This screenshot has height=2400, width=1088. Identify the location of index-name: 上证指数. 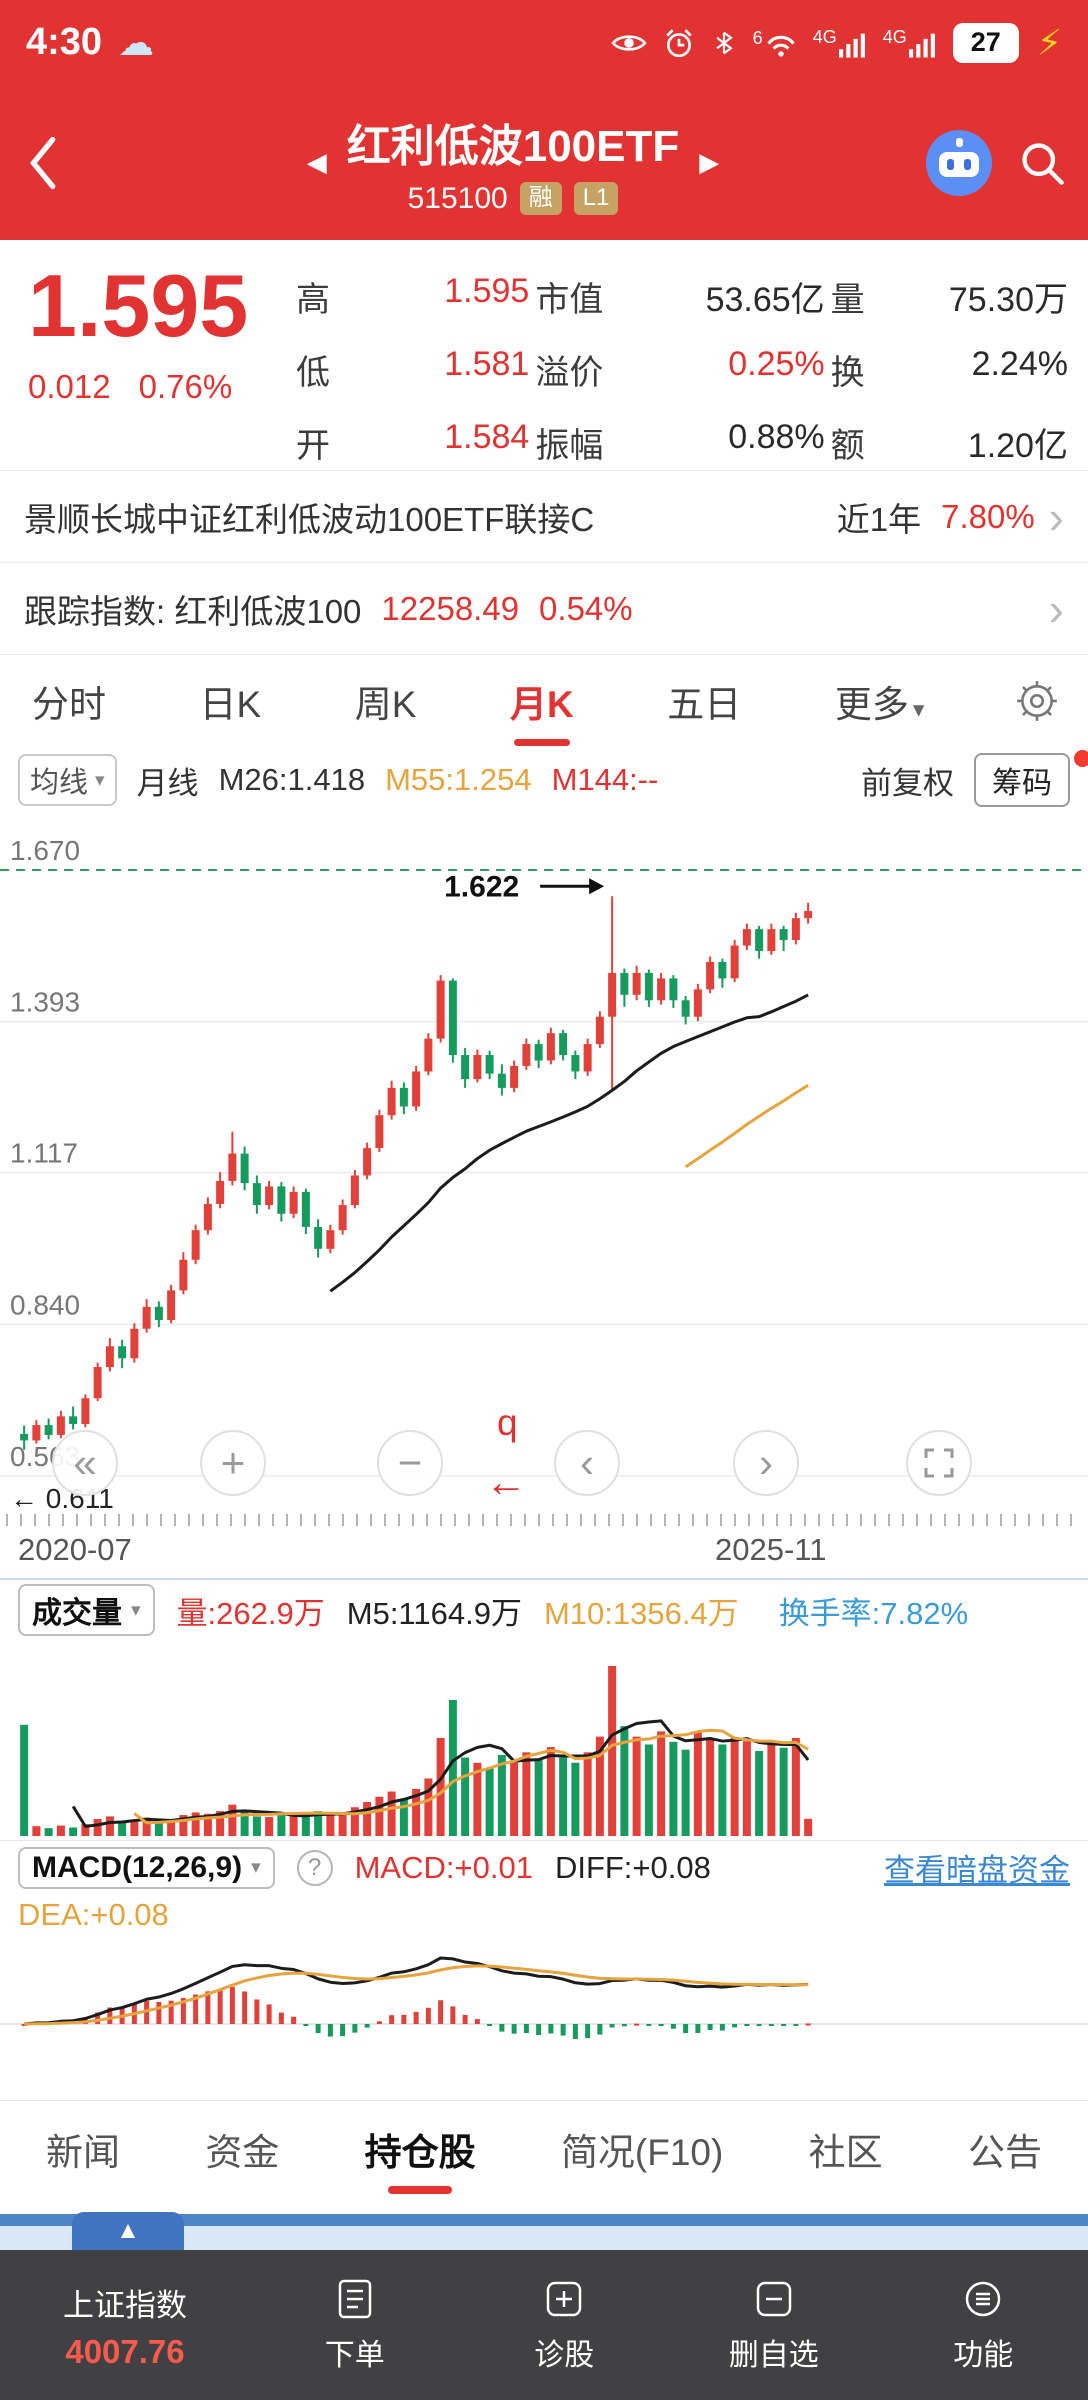
(125, 2305).